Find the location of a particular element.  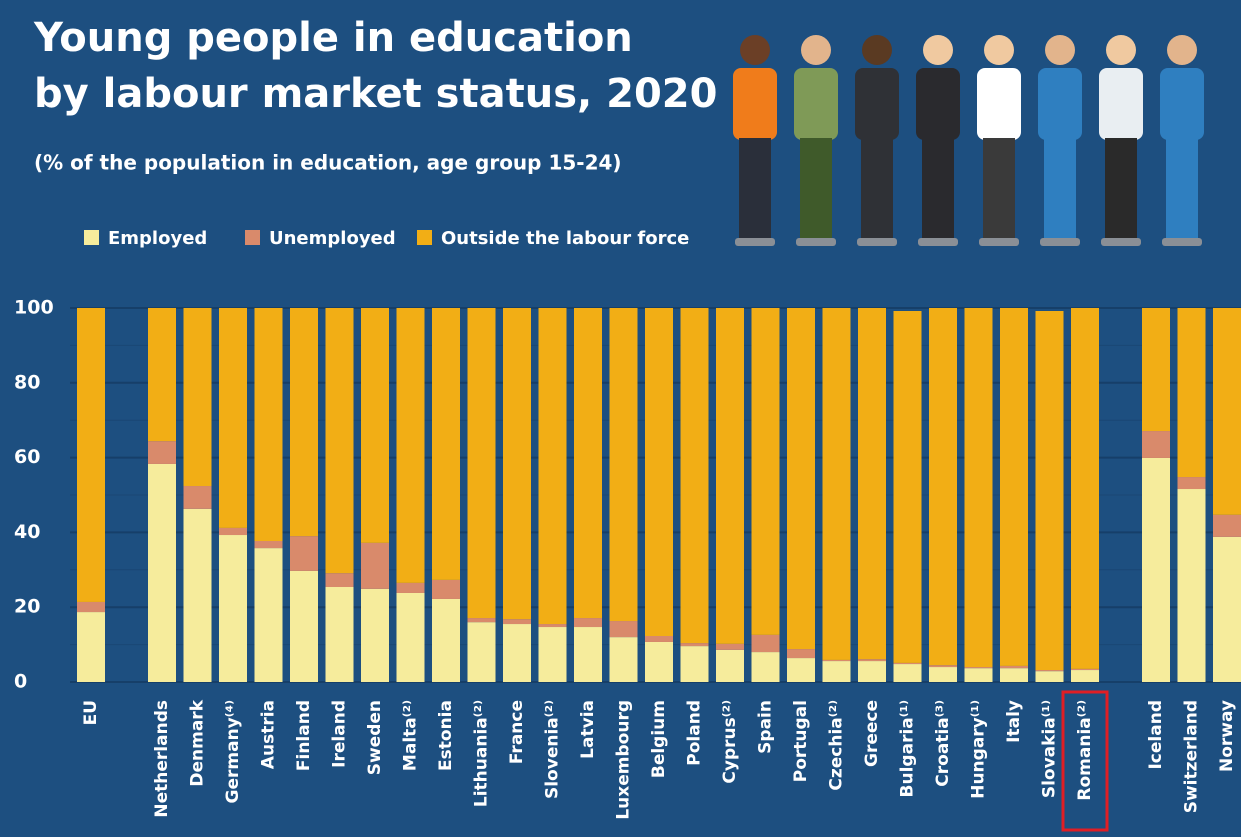

x-tick-label: Germany⁽⁴⁾ is located at coordinates (233, 751).